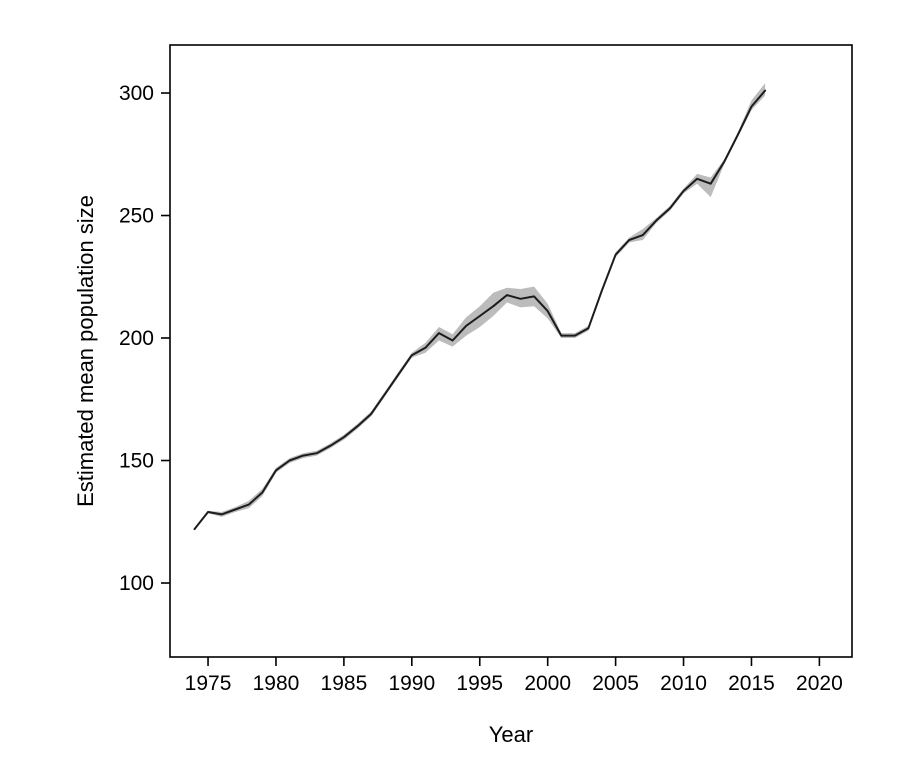  Describe the element at coordinates (511, 734) in the screenshot. I see `x-axis-title: Year` at that location.